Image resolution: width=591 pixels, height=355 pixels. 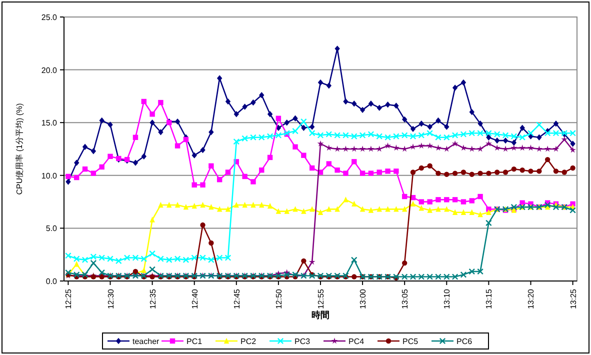 I want to click on x-tick-label: 12:55, so click(x=321, y=299).